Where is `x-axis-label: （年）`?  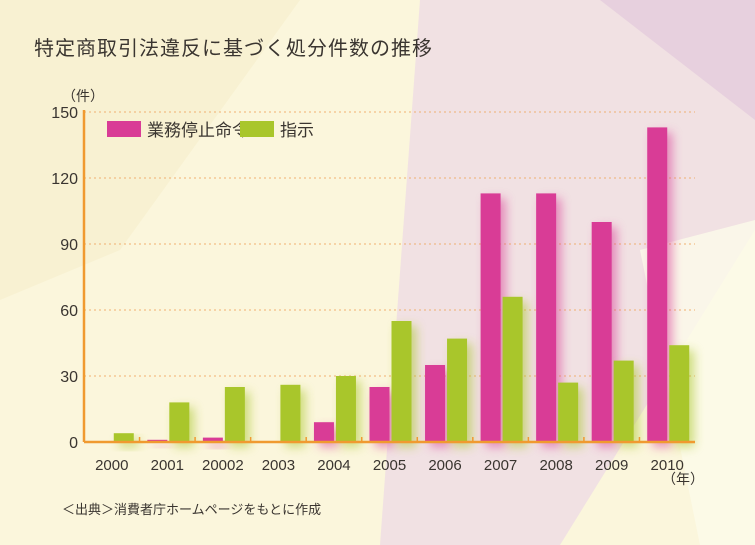
x-axis-label: （年） is located at coordinates (683, 479).